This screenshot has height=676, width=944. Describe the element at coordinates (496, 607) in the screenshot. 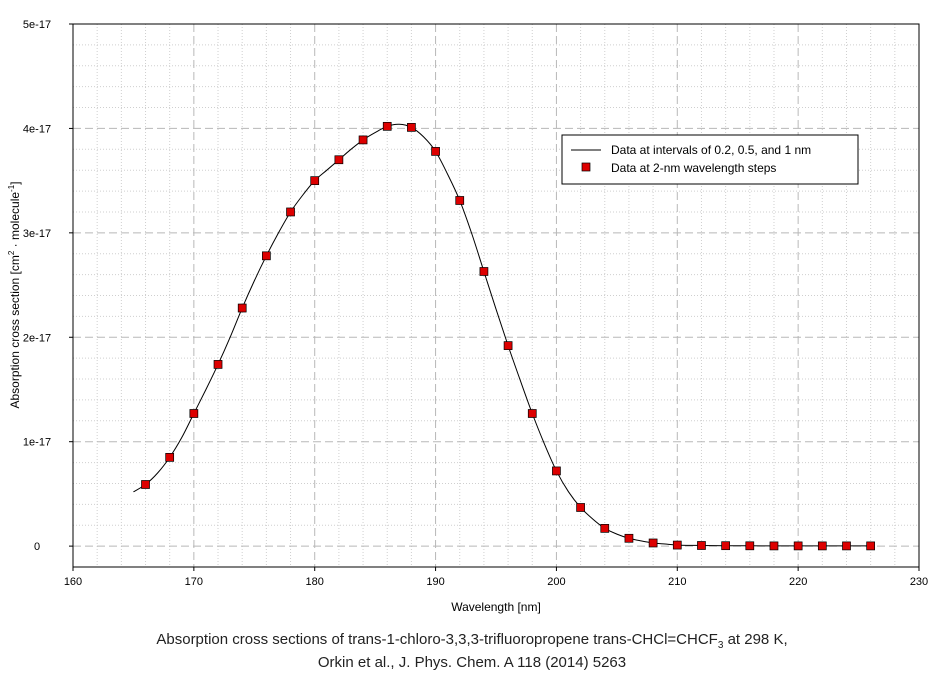

I see `x-axis-label: Wavelength [nm]` at that location.